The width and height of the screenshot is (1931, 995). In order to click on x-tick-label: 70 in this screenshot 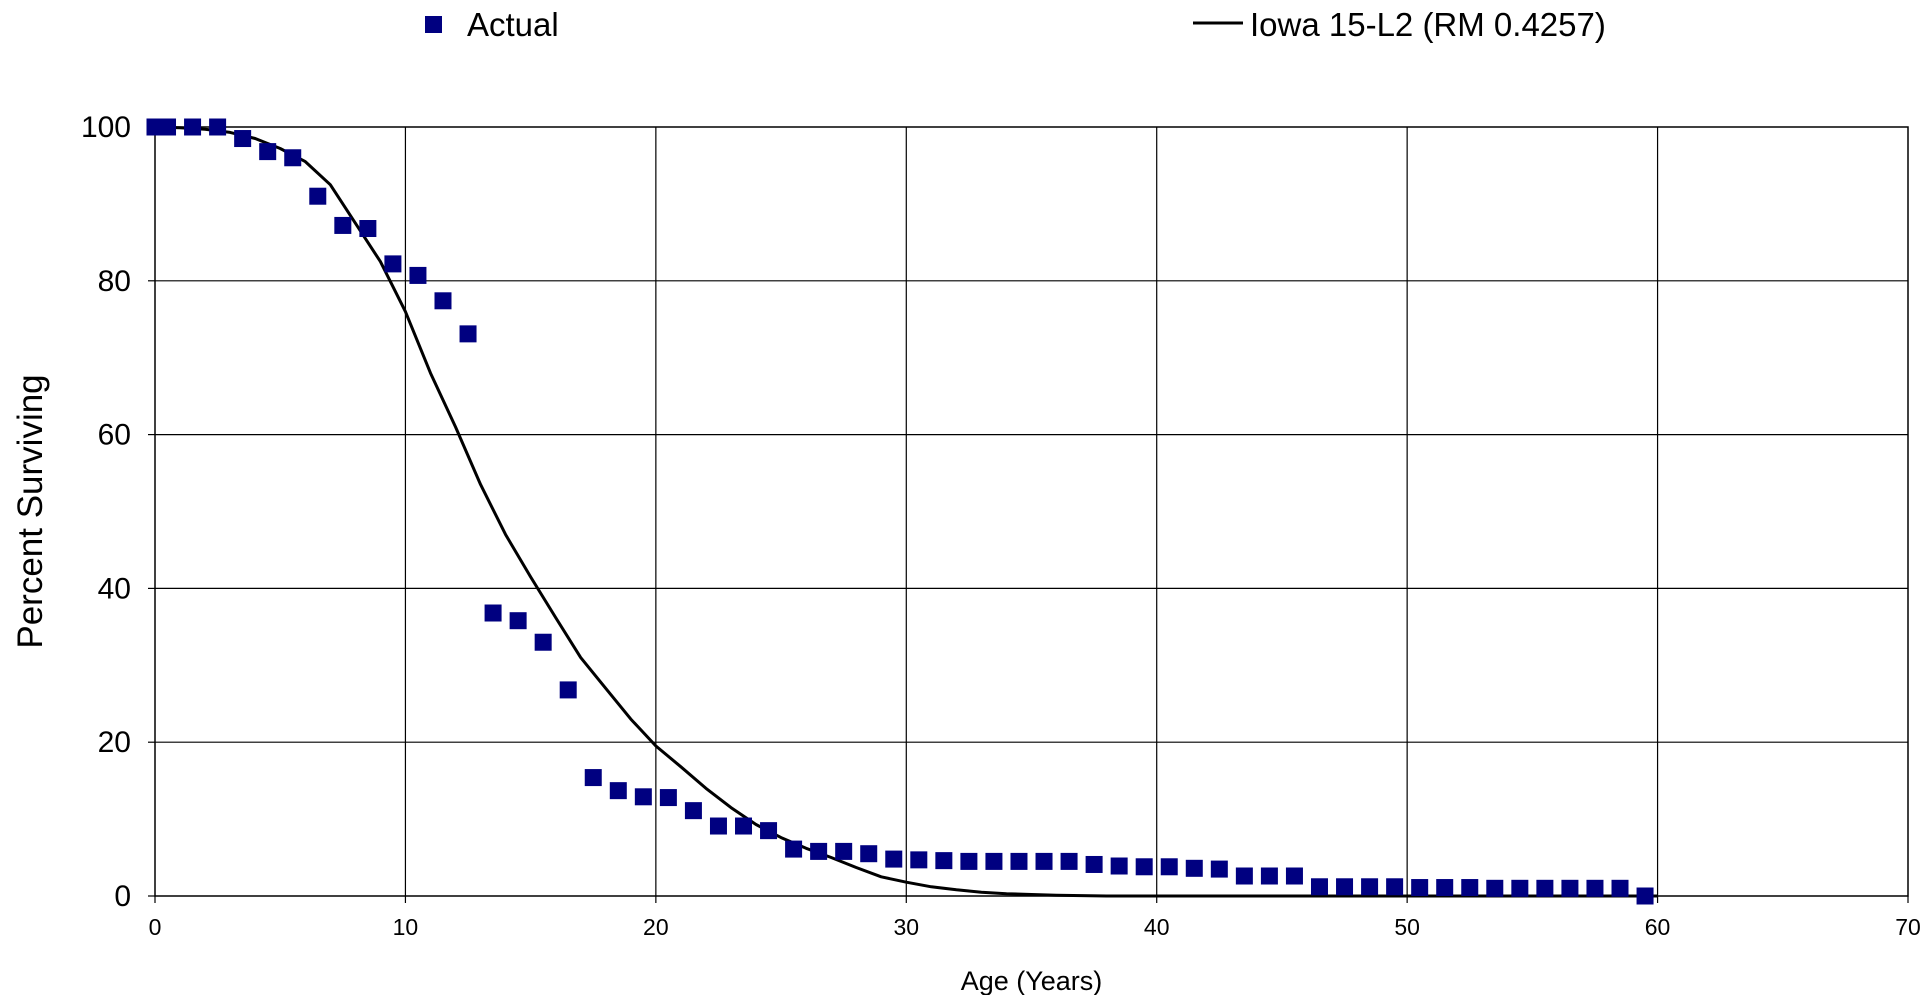, I will do `click(1908, 927)`.